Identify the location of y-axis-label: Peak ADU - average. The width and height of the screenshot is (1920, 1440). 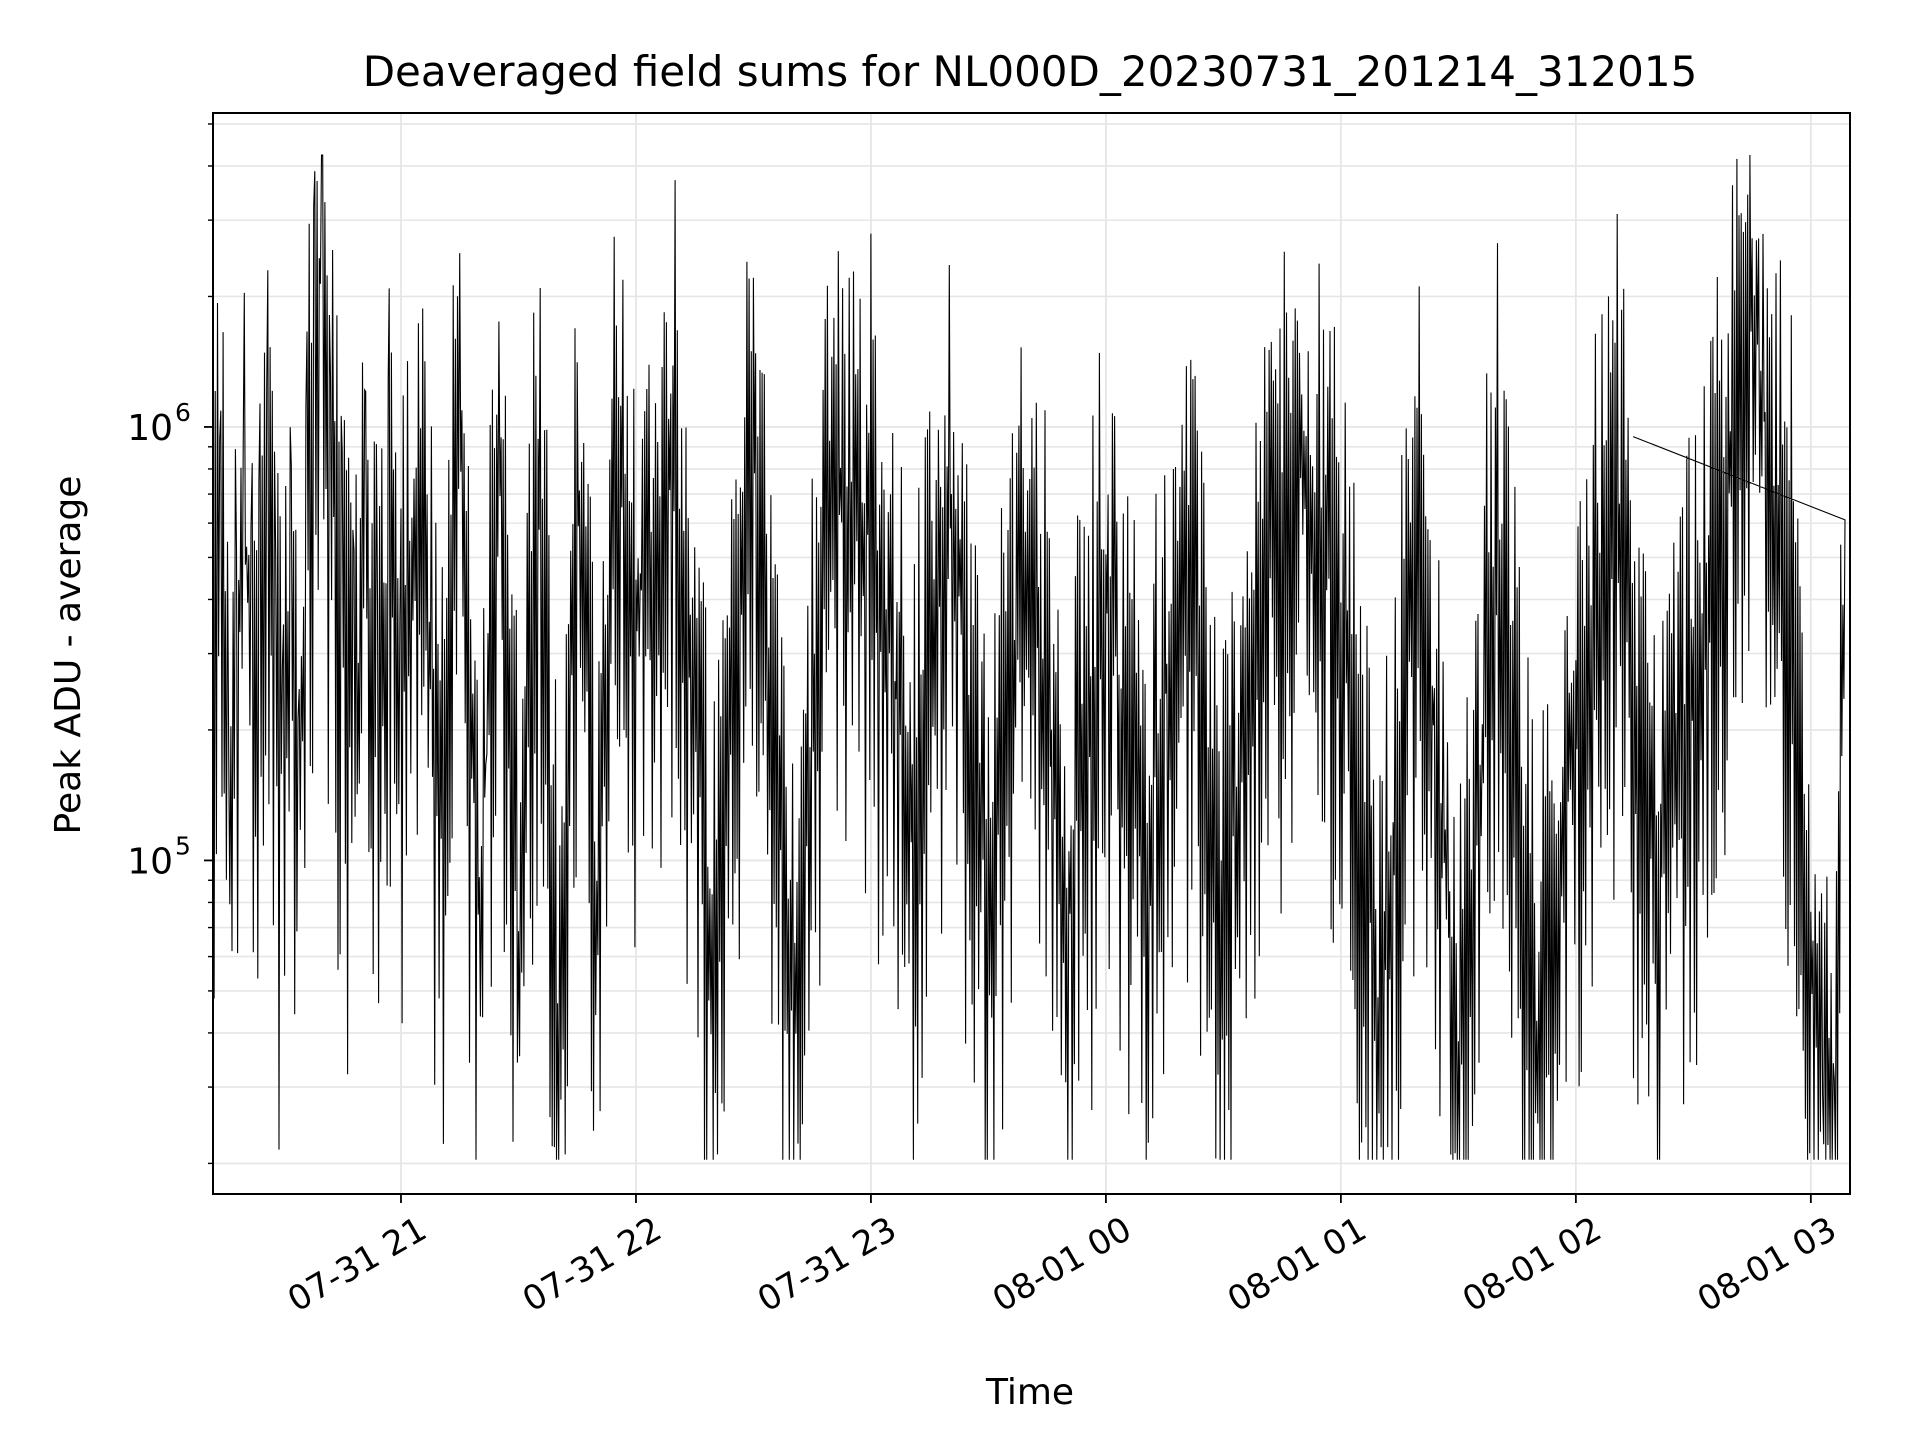
(68, 655).